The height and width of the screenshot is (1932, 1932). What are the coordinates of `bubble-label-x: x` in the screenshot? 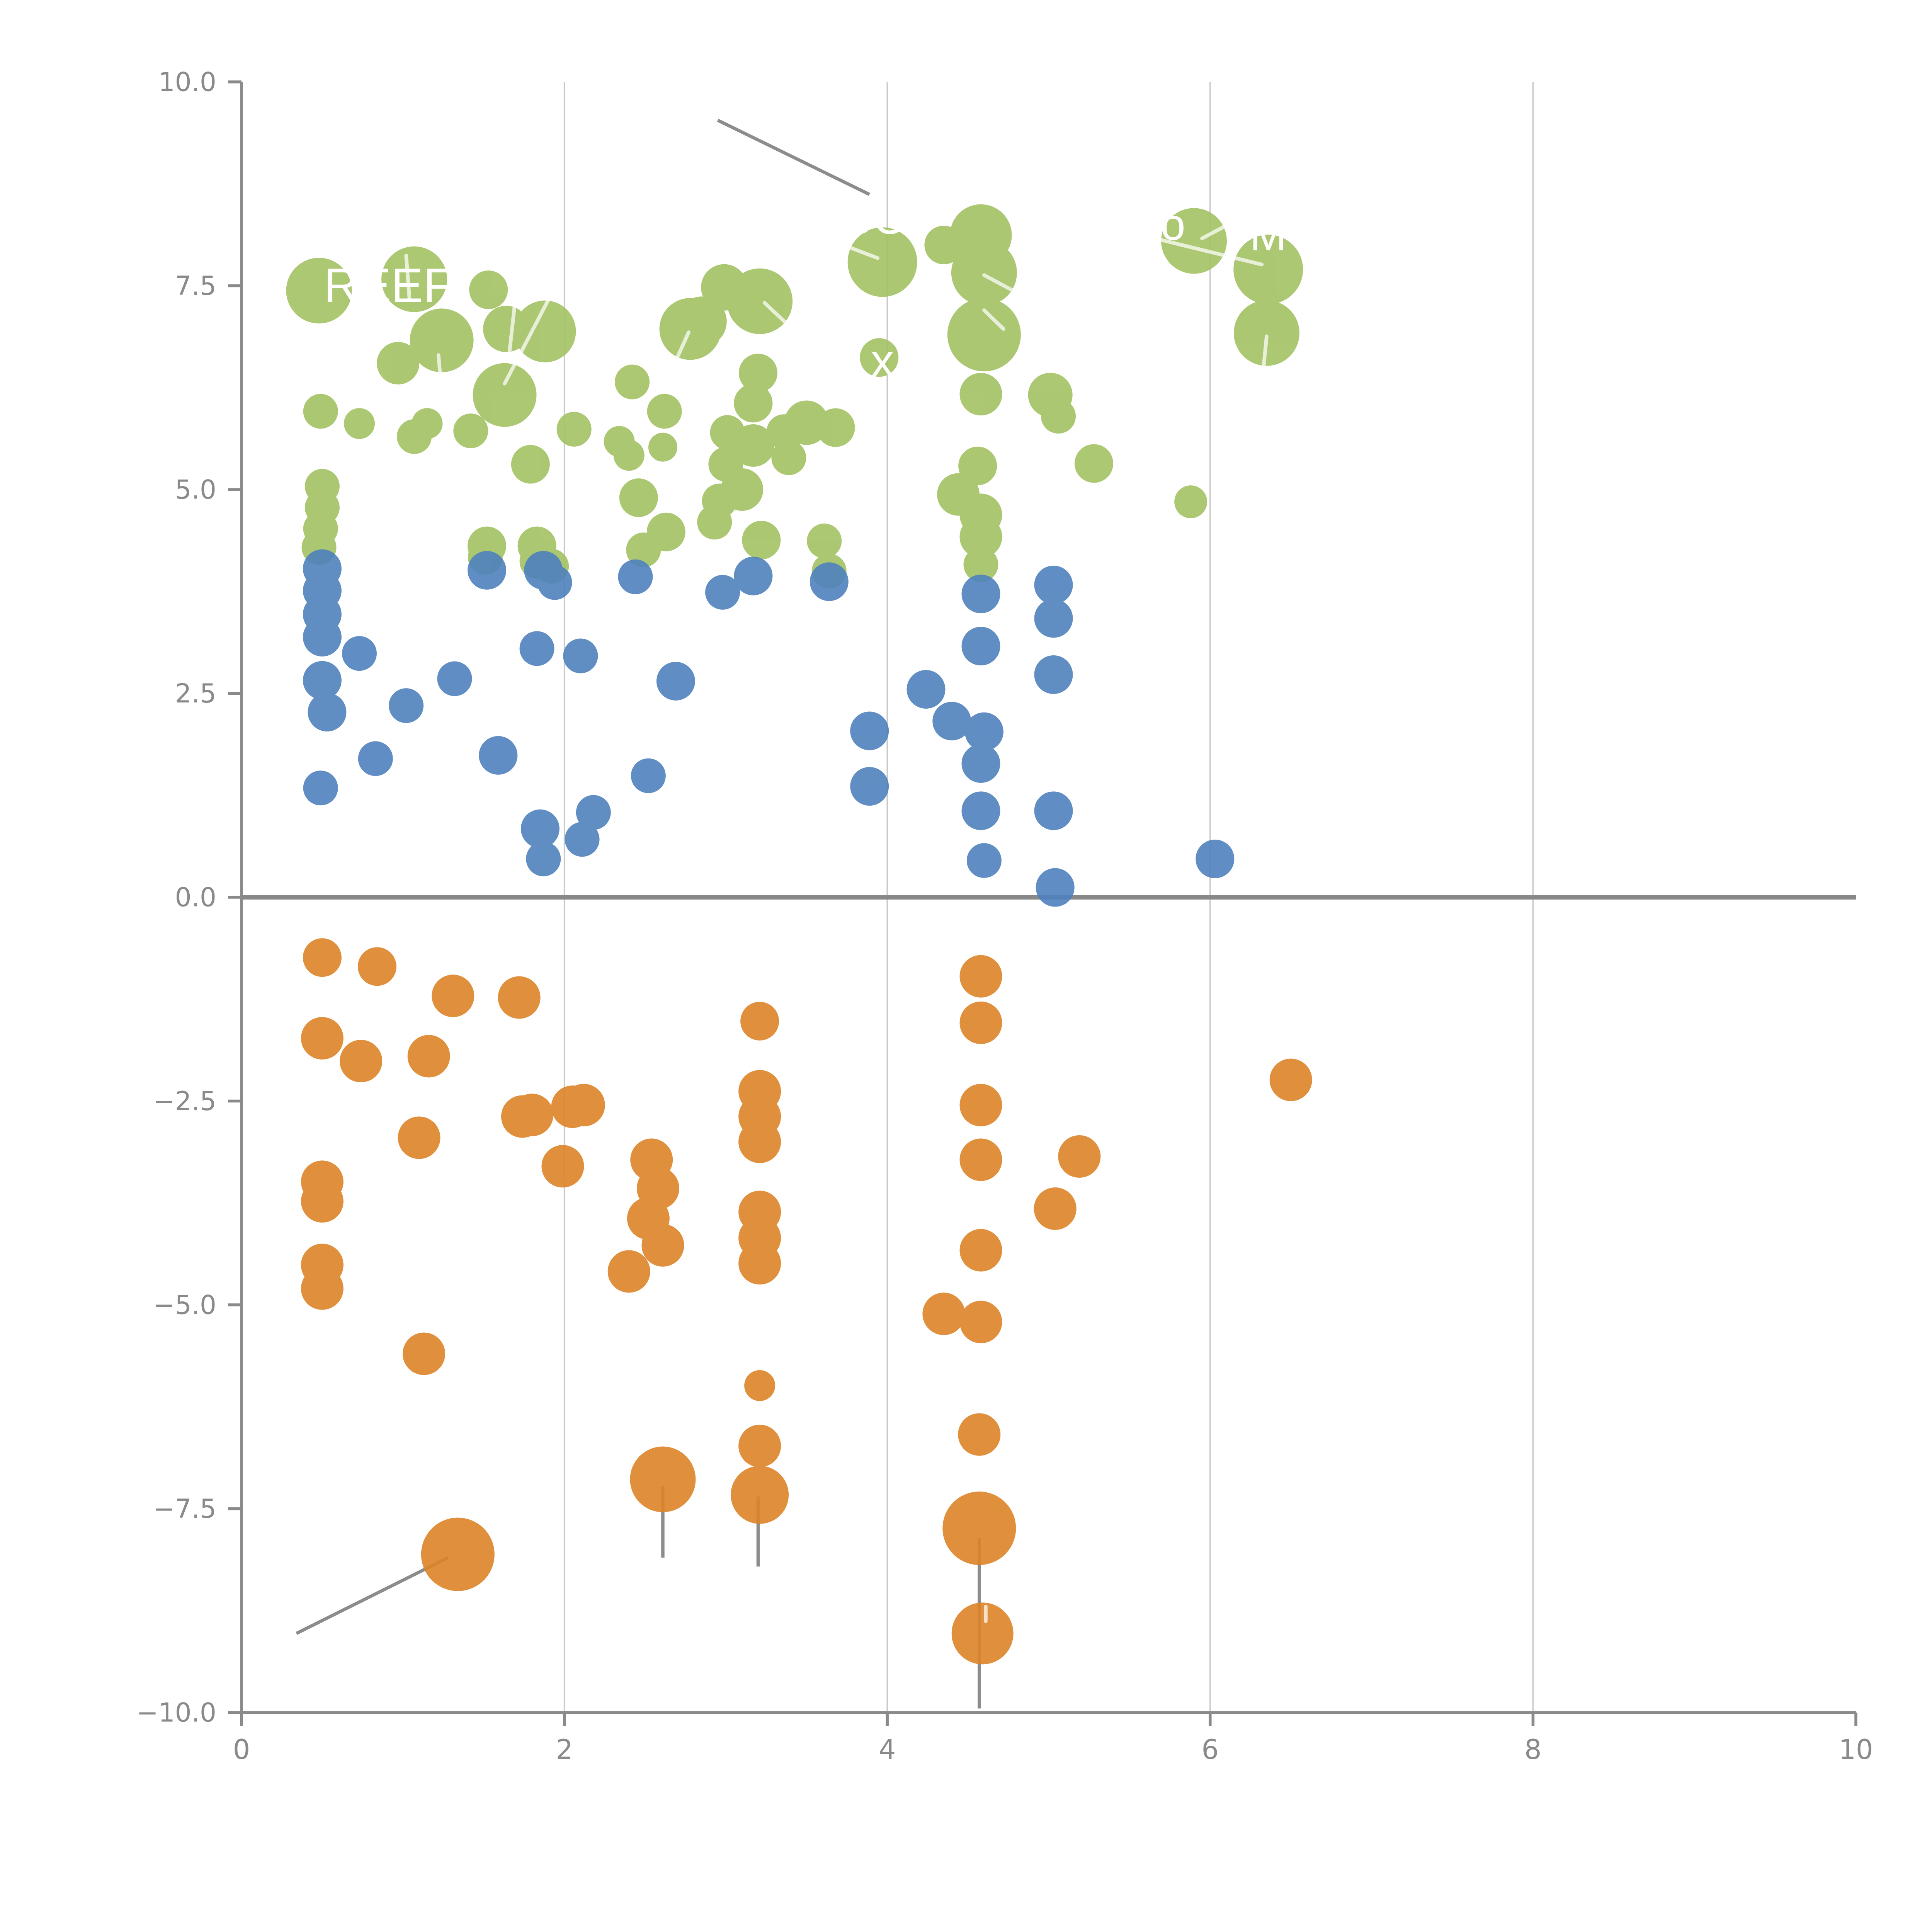 It's located at (883, 361).